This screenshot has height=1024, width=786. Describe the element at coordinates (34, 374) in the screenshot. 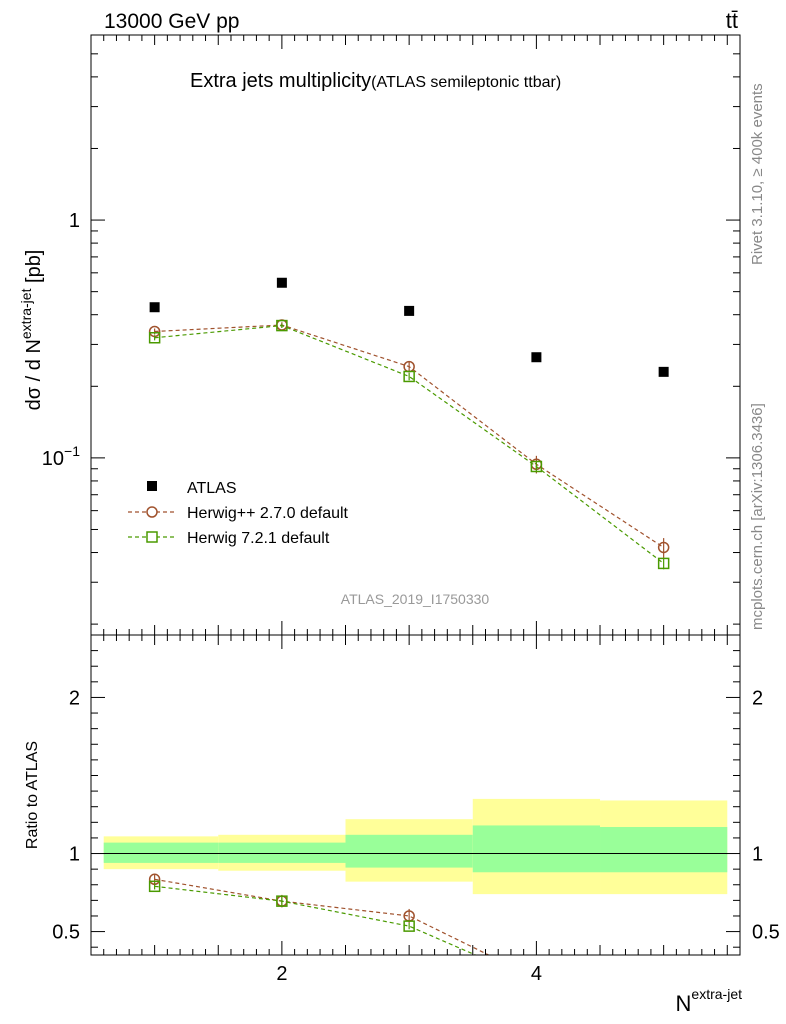

I see `y-axis-label-main: dσ / d N` at that location.